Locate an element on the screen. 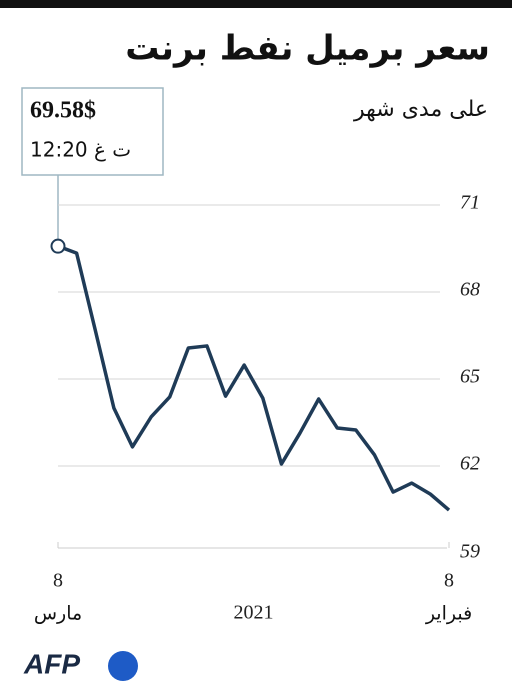 The height and width of the screenshot is (700, 512). source-logo: AFP is located at coordinates (80, 664).